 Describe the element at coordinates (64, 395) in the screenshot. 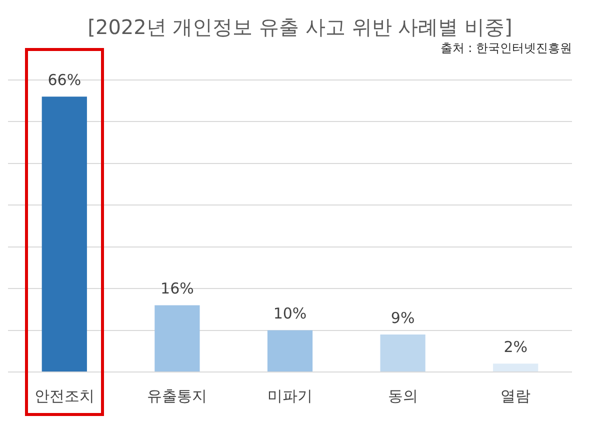

I see `x-tick-label: 안전조치` at that location.